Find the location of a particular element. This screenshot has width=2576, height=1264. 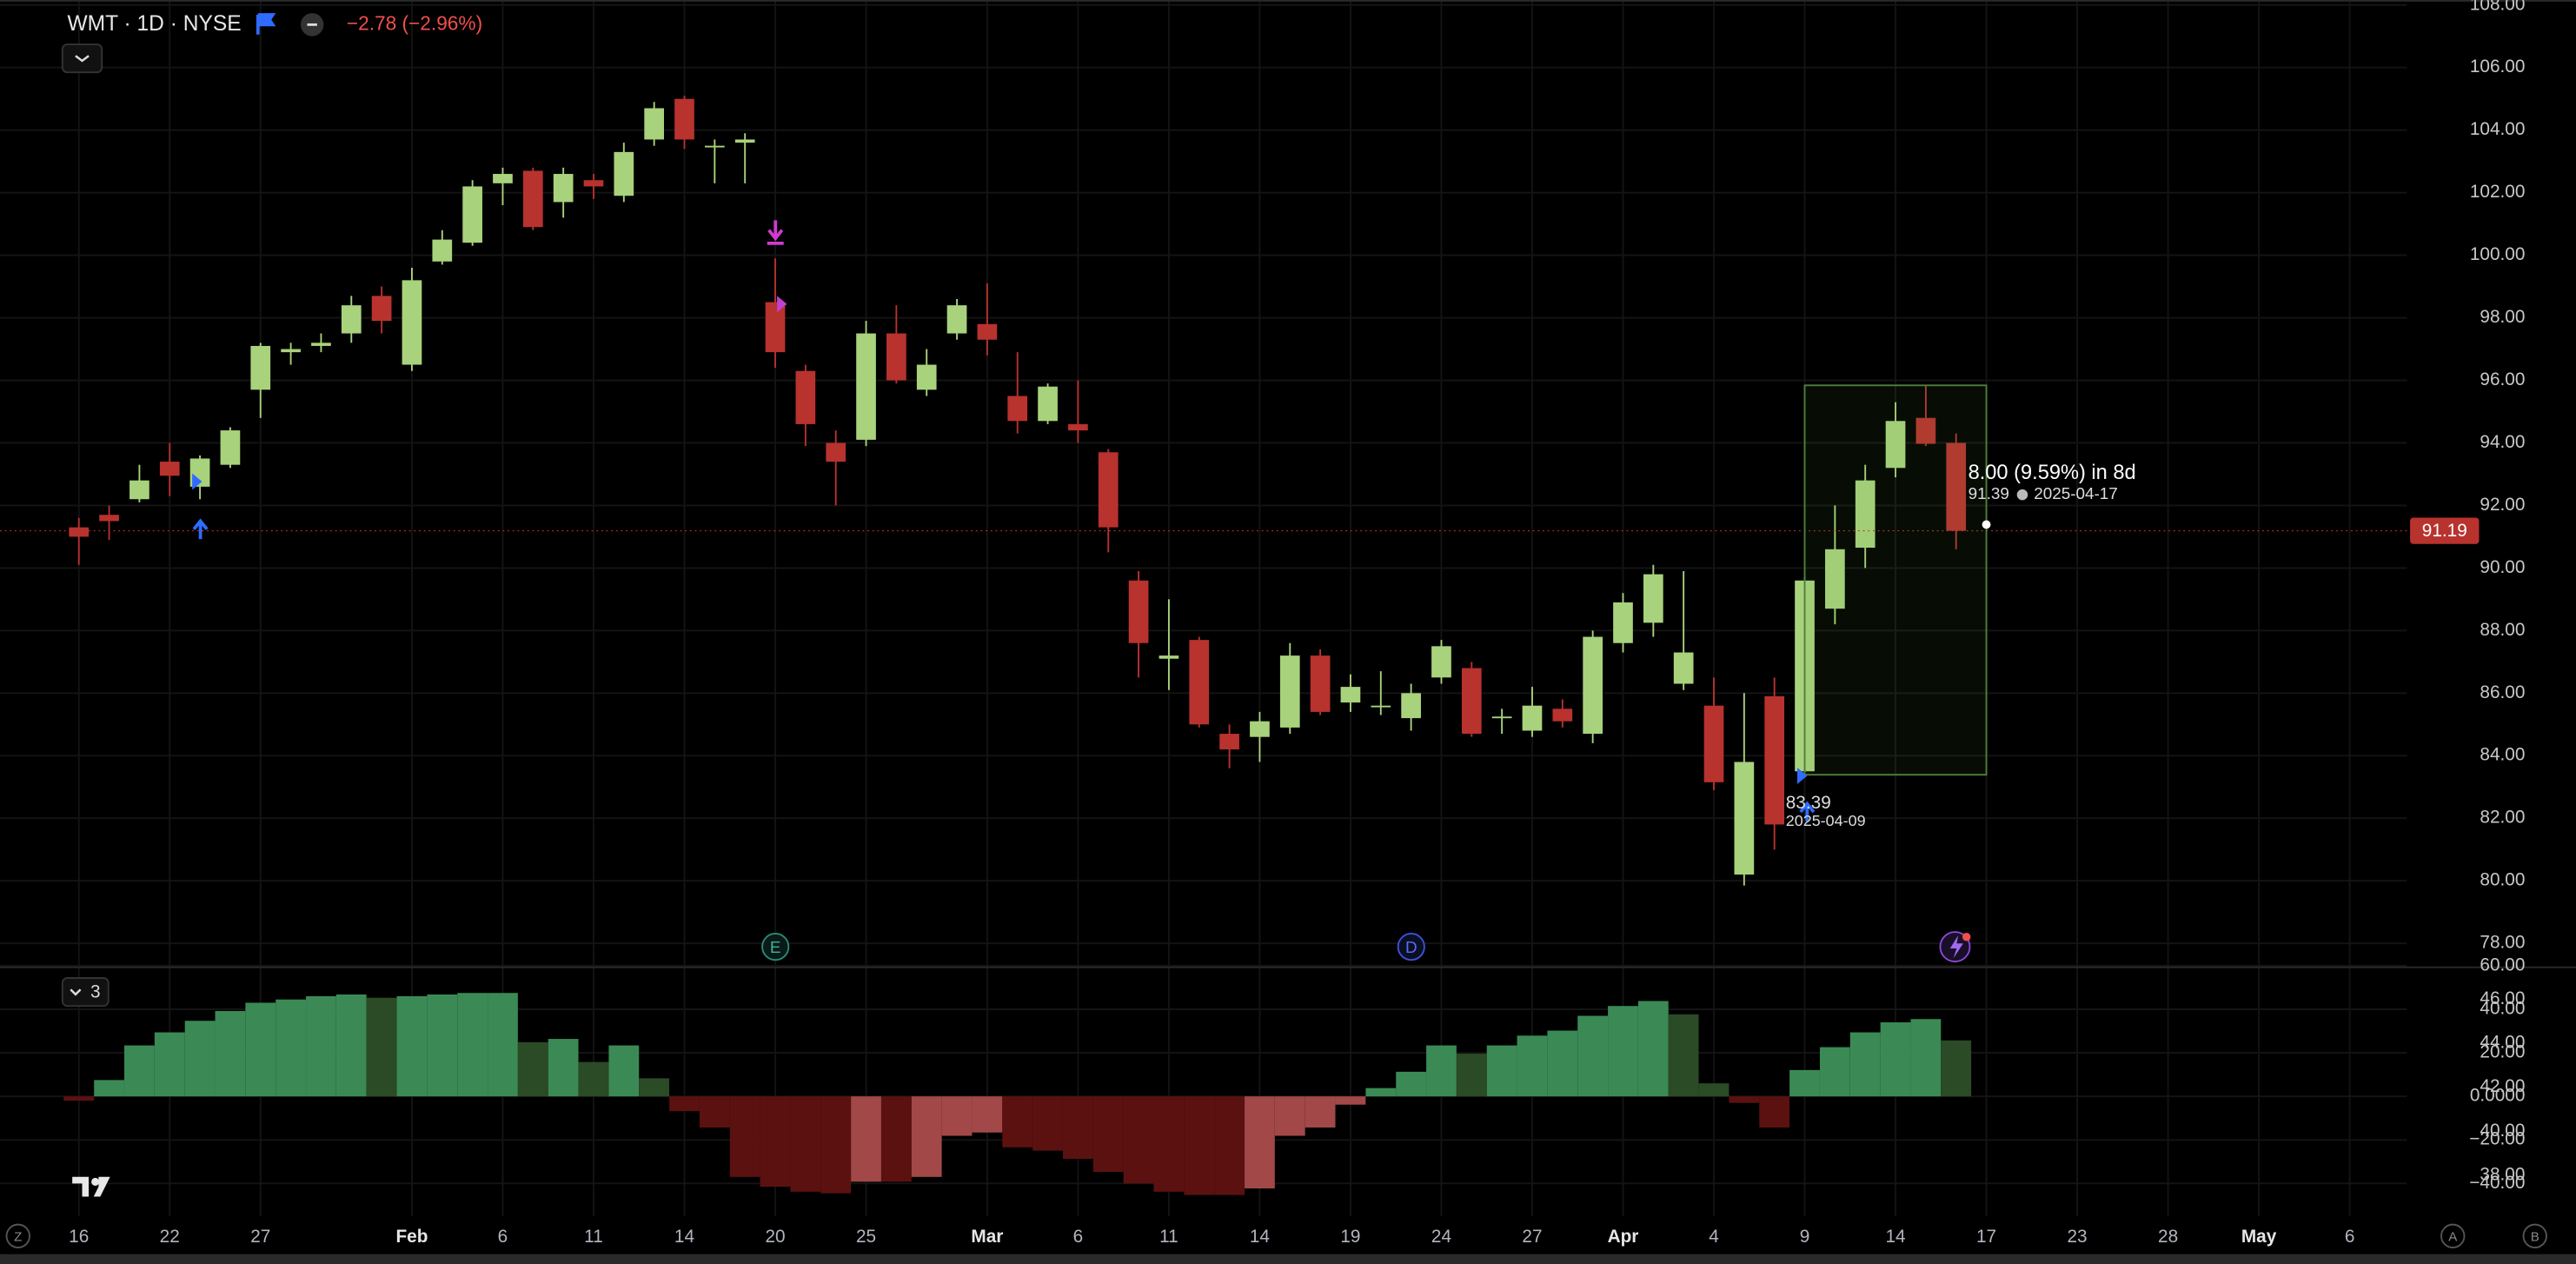

buy-arrow is located at coordinates (201, 529).